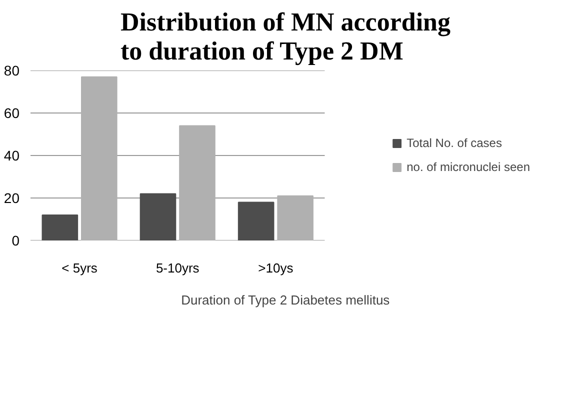 The width and height of the screenshot is (581, 410). What do you see at coordinates (285, 300) in the screenshot?
I see `x-axis-title: Duration of Type 2 Diabetes mellitus` at bounding box center [285, 300].